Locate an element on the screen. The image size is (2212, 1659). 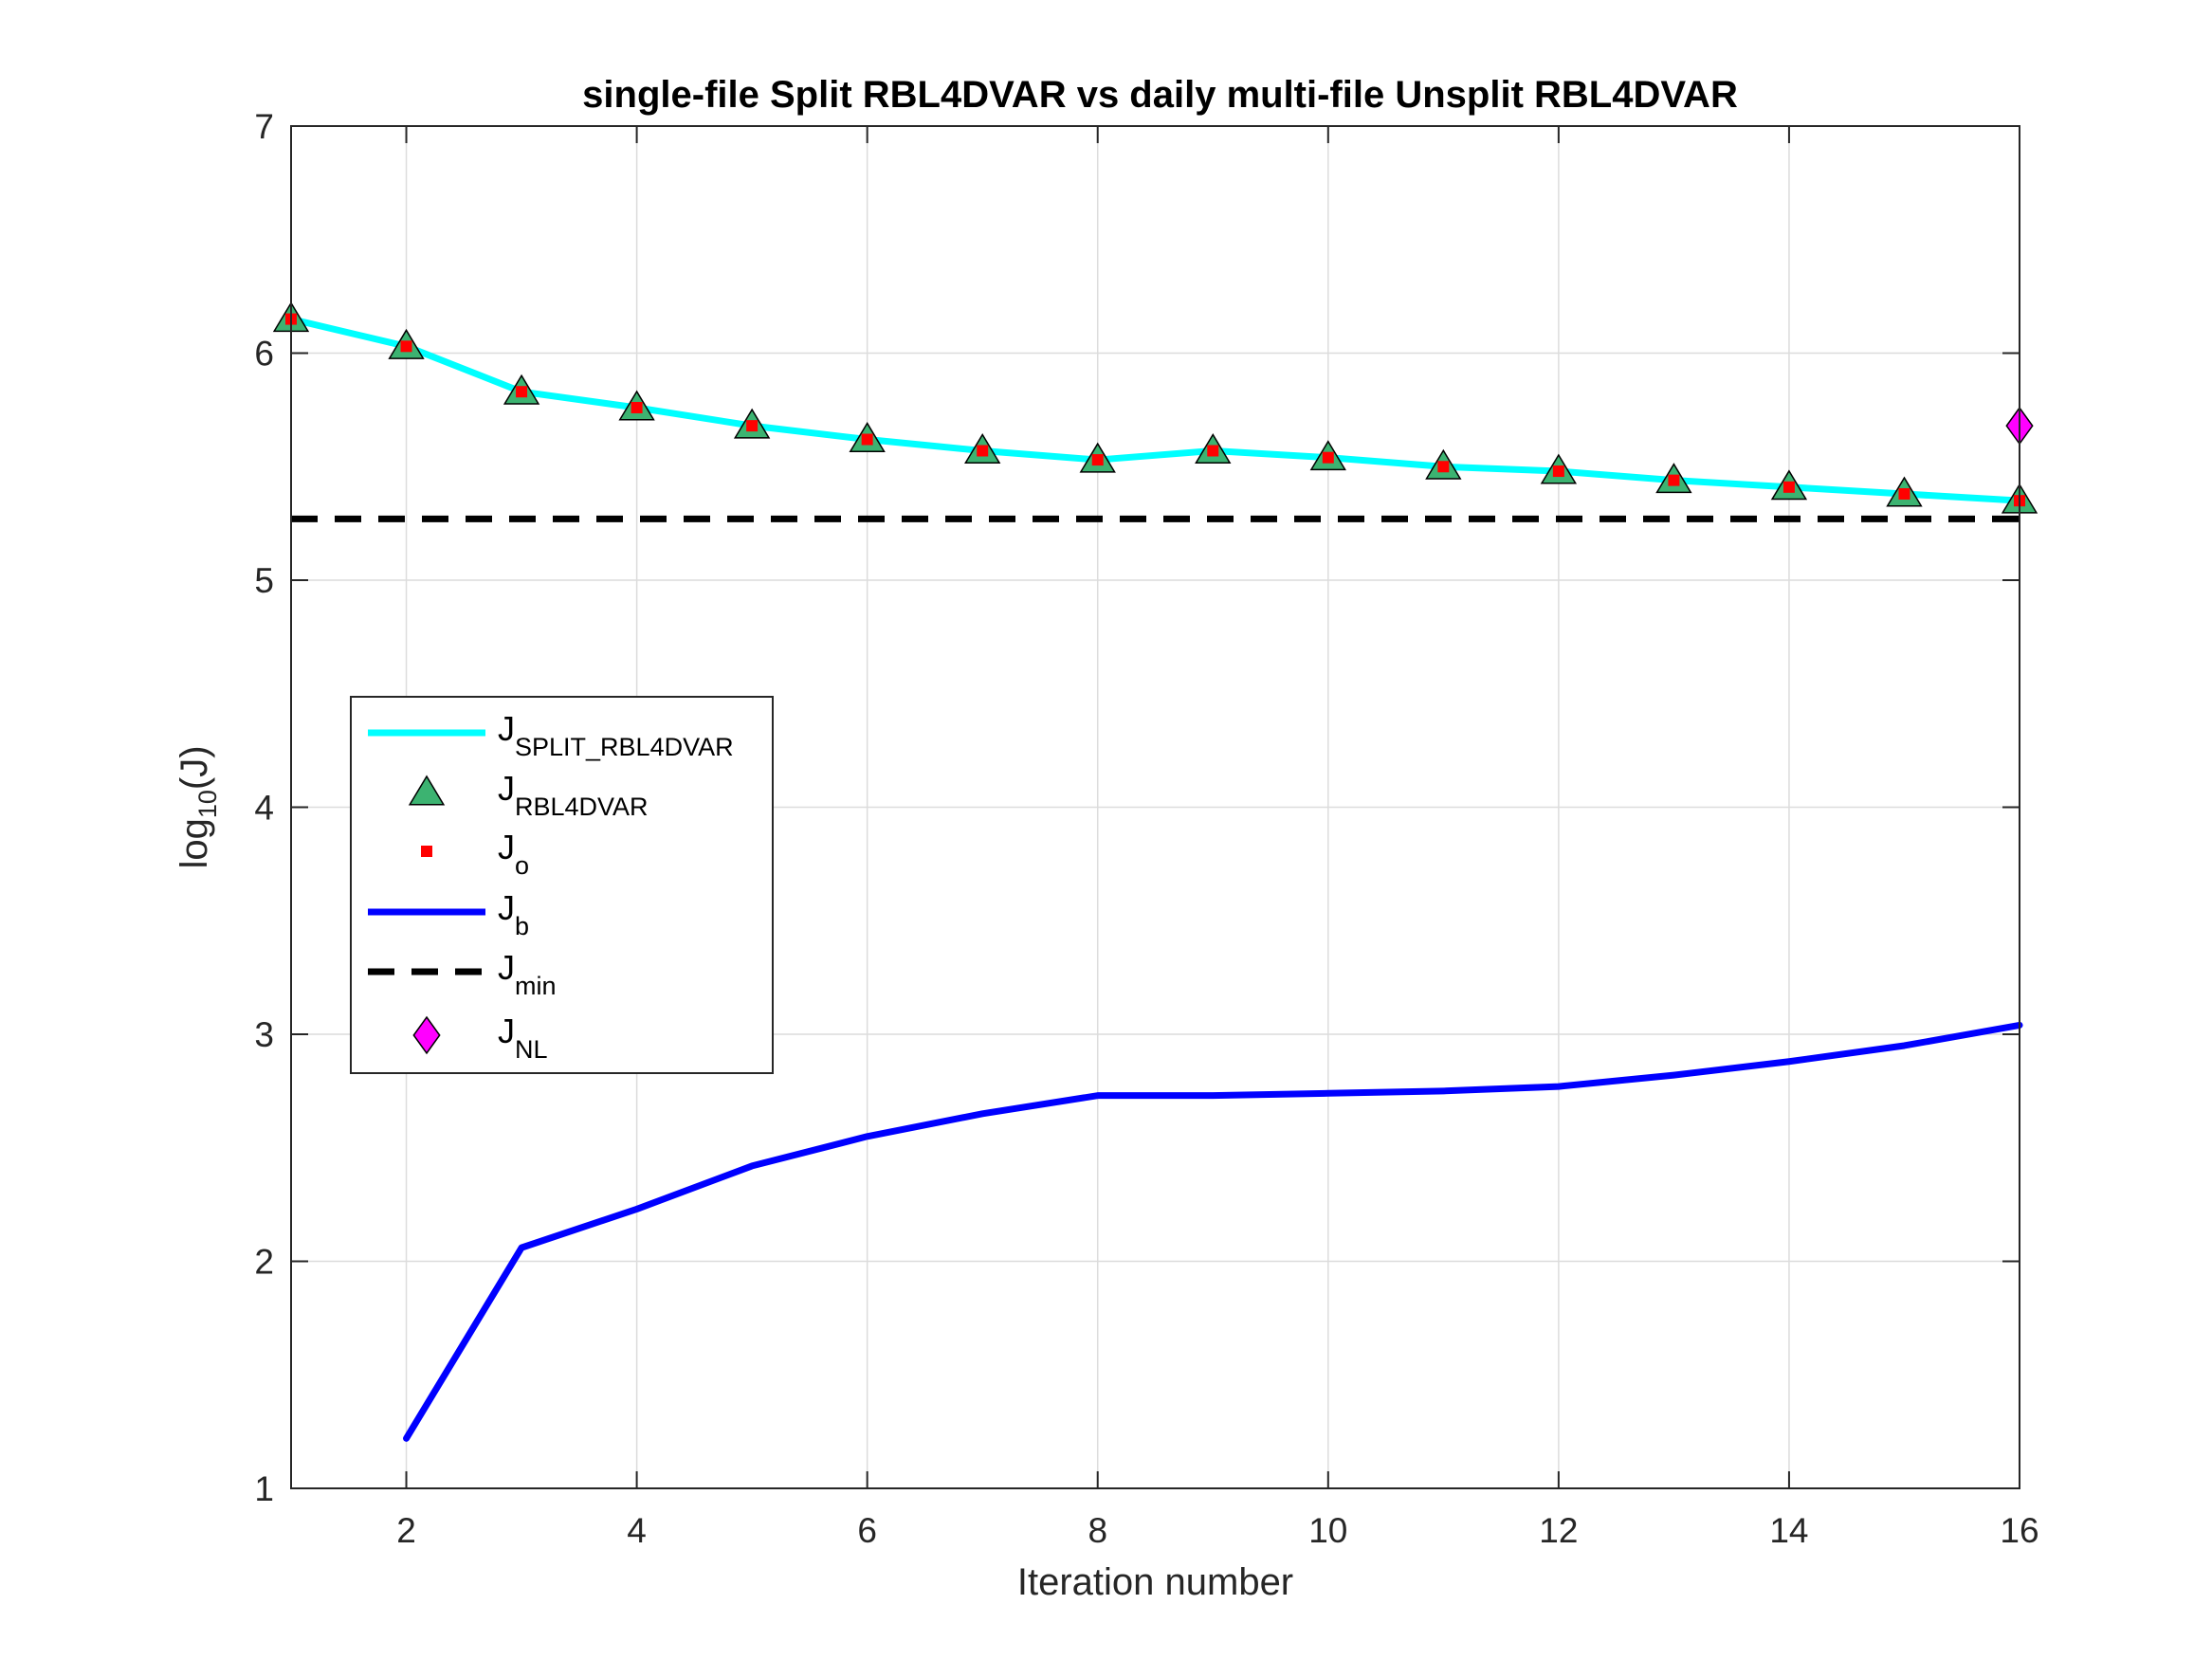
legend-label: JNL is located at coordinates (523, 1038).